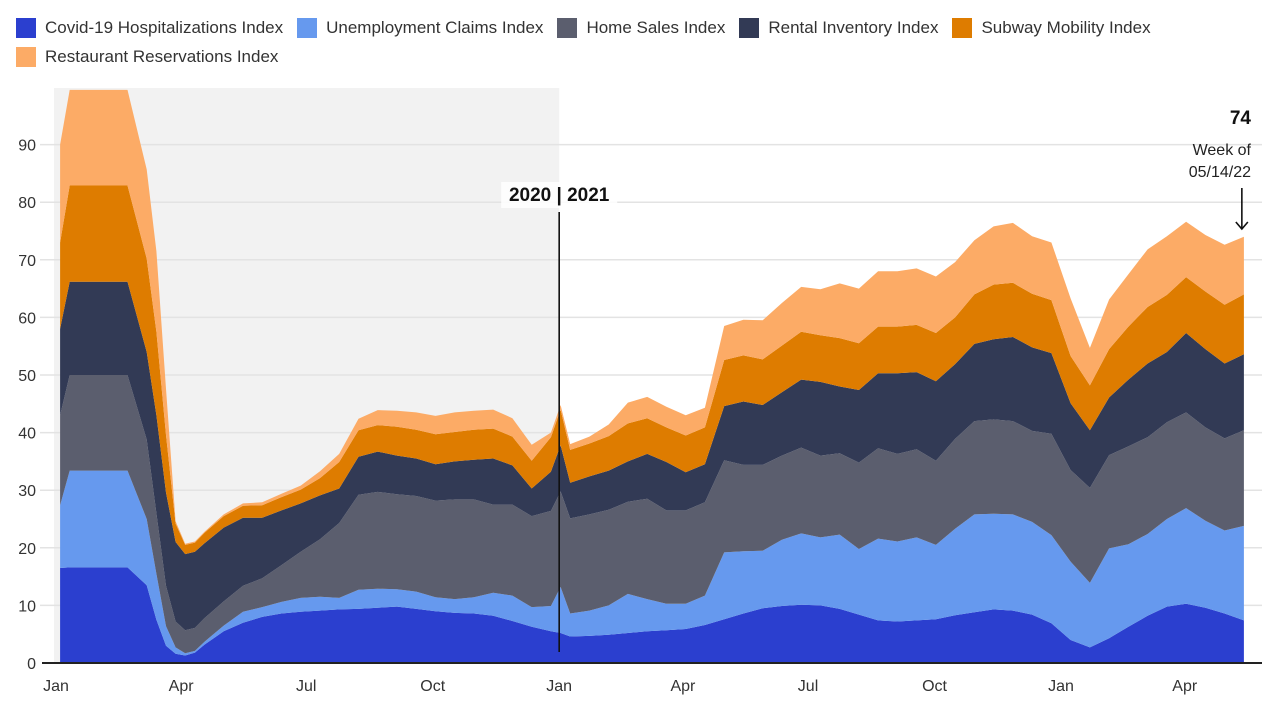 The image size is (1280, 720). I want to click on legend-item: Covid-19 Hospitalizations Index, so click(149, 28).